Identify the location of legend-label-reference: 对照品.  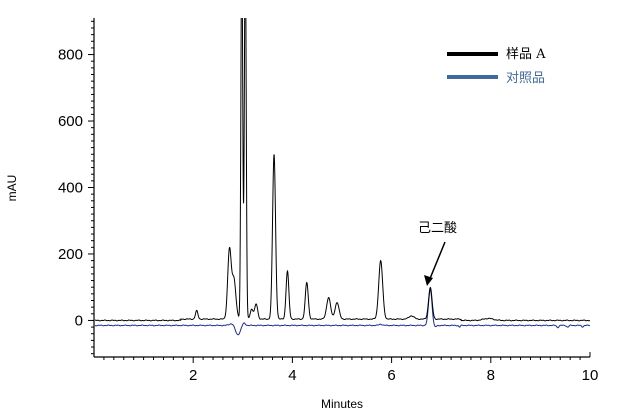
(525, 78).